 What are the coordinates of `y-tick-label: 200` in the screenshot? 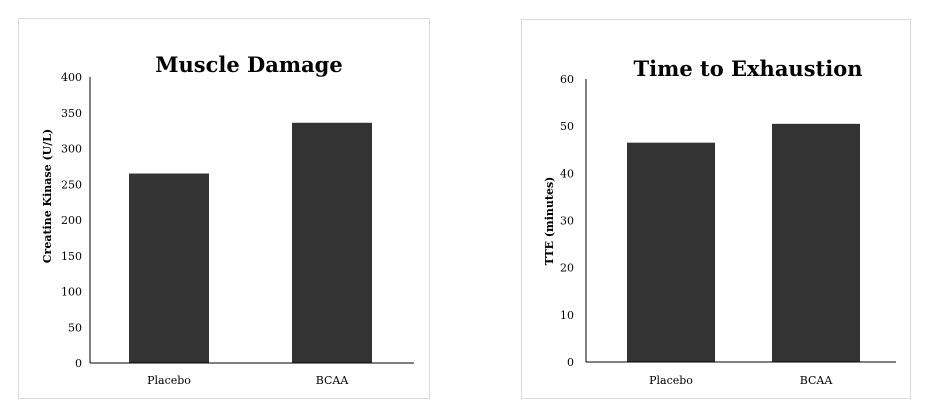 It's located at (71, 220).